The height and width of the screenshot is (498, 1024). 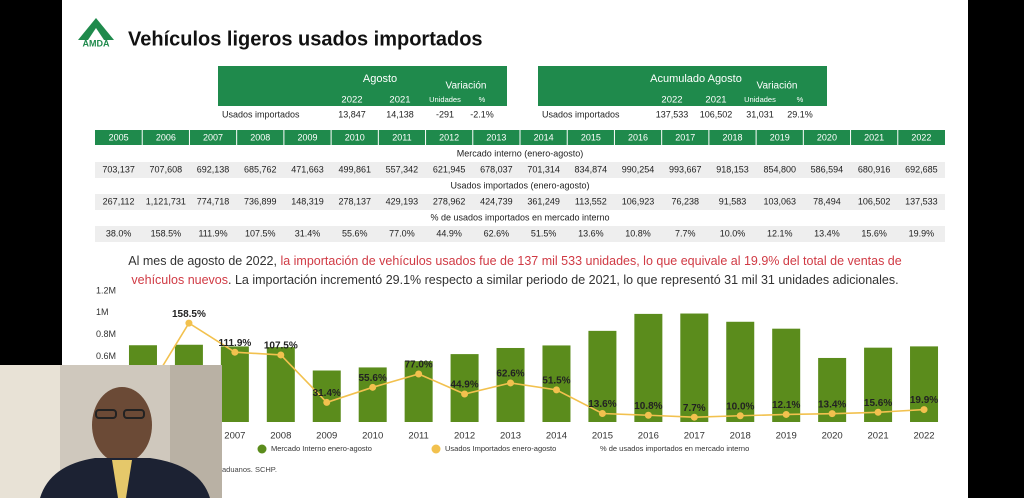 I want to click on table-cell: 918,153, so click(x=732, y=169).